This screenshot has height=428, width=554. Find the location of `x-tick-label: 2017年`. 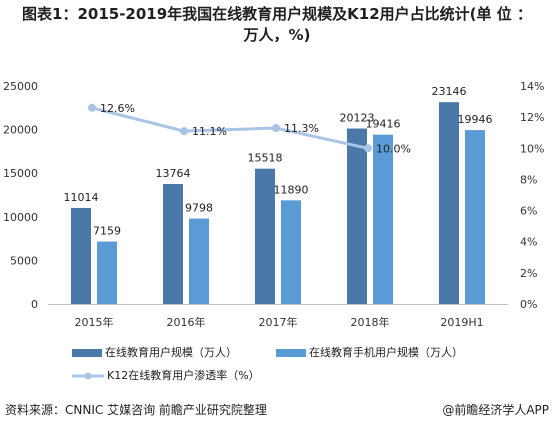

x-tick-label: 2017年 is located at coordinates (278, 322).